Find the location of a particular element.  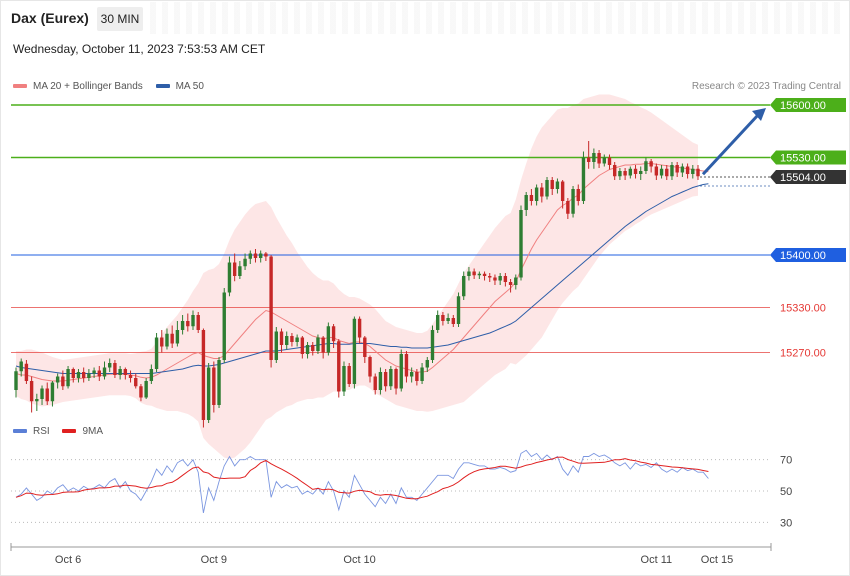

price-legend: MA 20 + Bollinger Bands MA 50 is located at coordinates (113, 86).